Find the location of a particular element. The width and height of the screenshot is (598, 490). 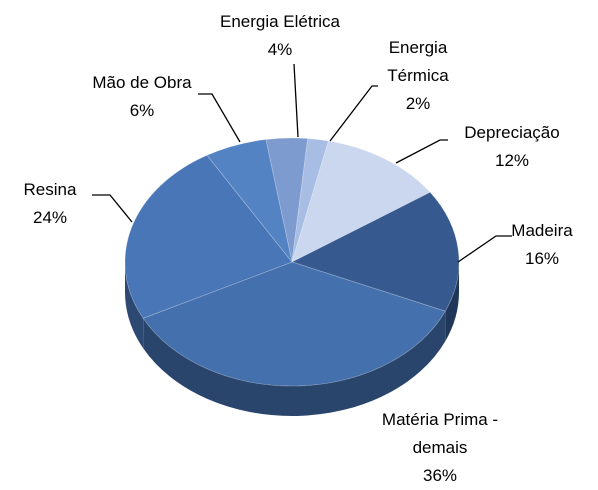

category-label: Mão de Obra is located at coordinates (142, 82).